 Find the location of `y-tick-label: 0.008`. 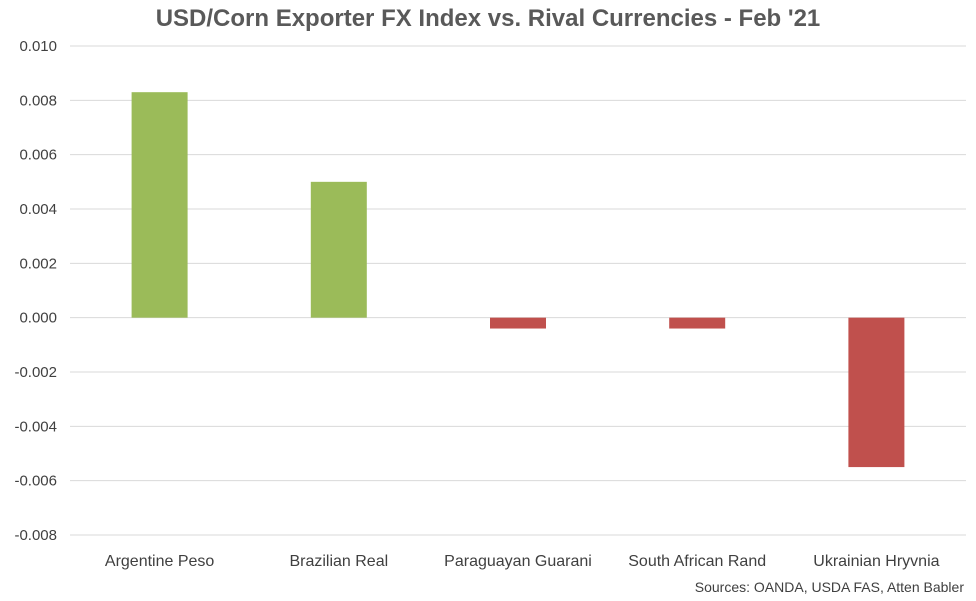

y-tick-label: 0.008 is located at coordinates (38, 100).